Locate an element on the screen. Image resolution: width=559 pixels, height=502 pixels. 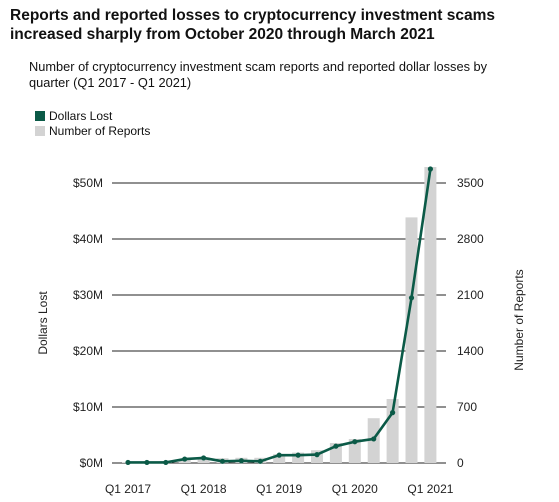
legend-item-dollars-lost: Dollars Lost is located at coordinates (92, 115).